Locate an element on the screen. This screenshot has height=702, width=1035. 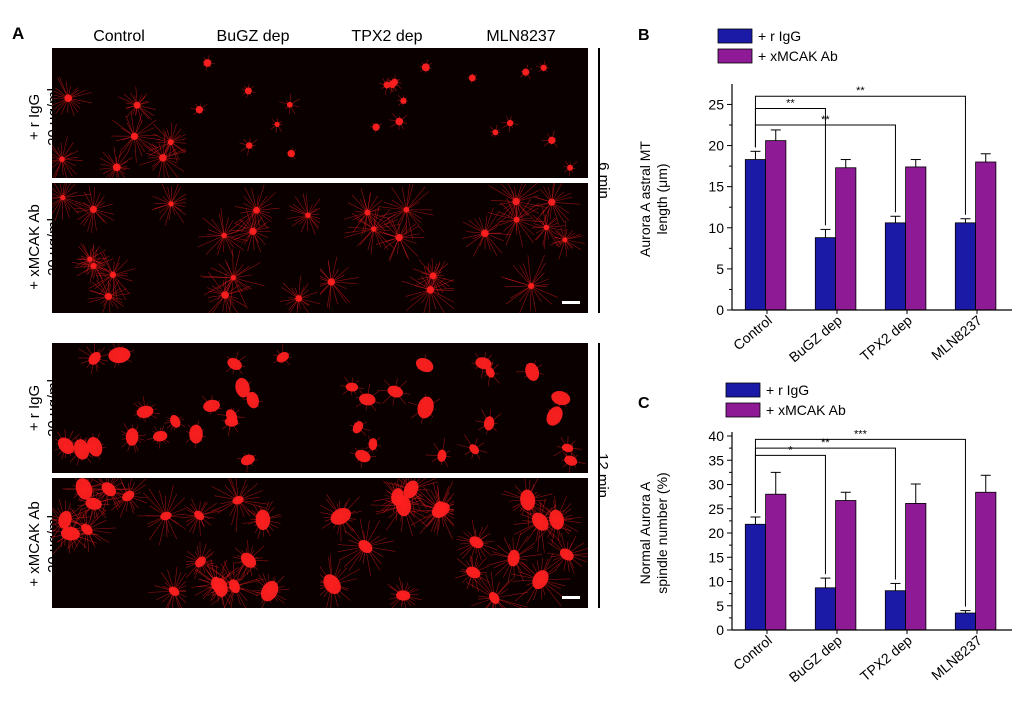
time-label-6min: 6 min is located at coordinates (603, 180).